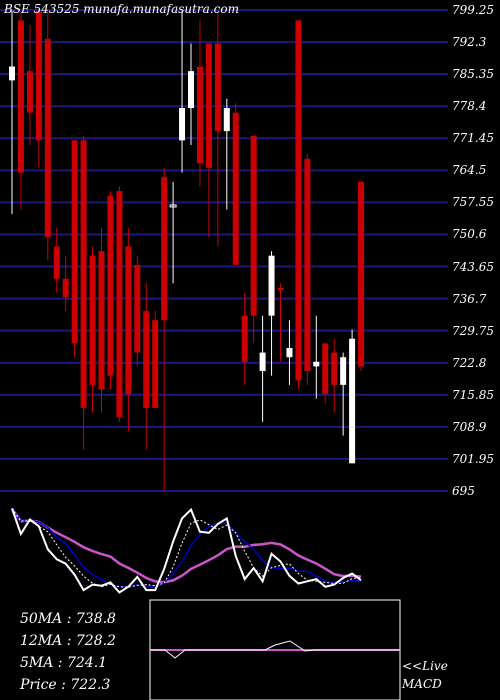  What do you see at coordinates (473, 394) in the screenshot?
I see `y-tick-label: 715.85` at bounding box center [473, 394].